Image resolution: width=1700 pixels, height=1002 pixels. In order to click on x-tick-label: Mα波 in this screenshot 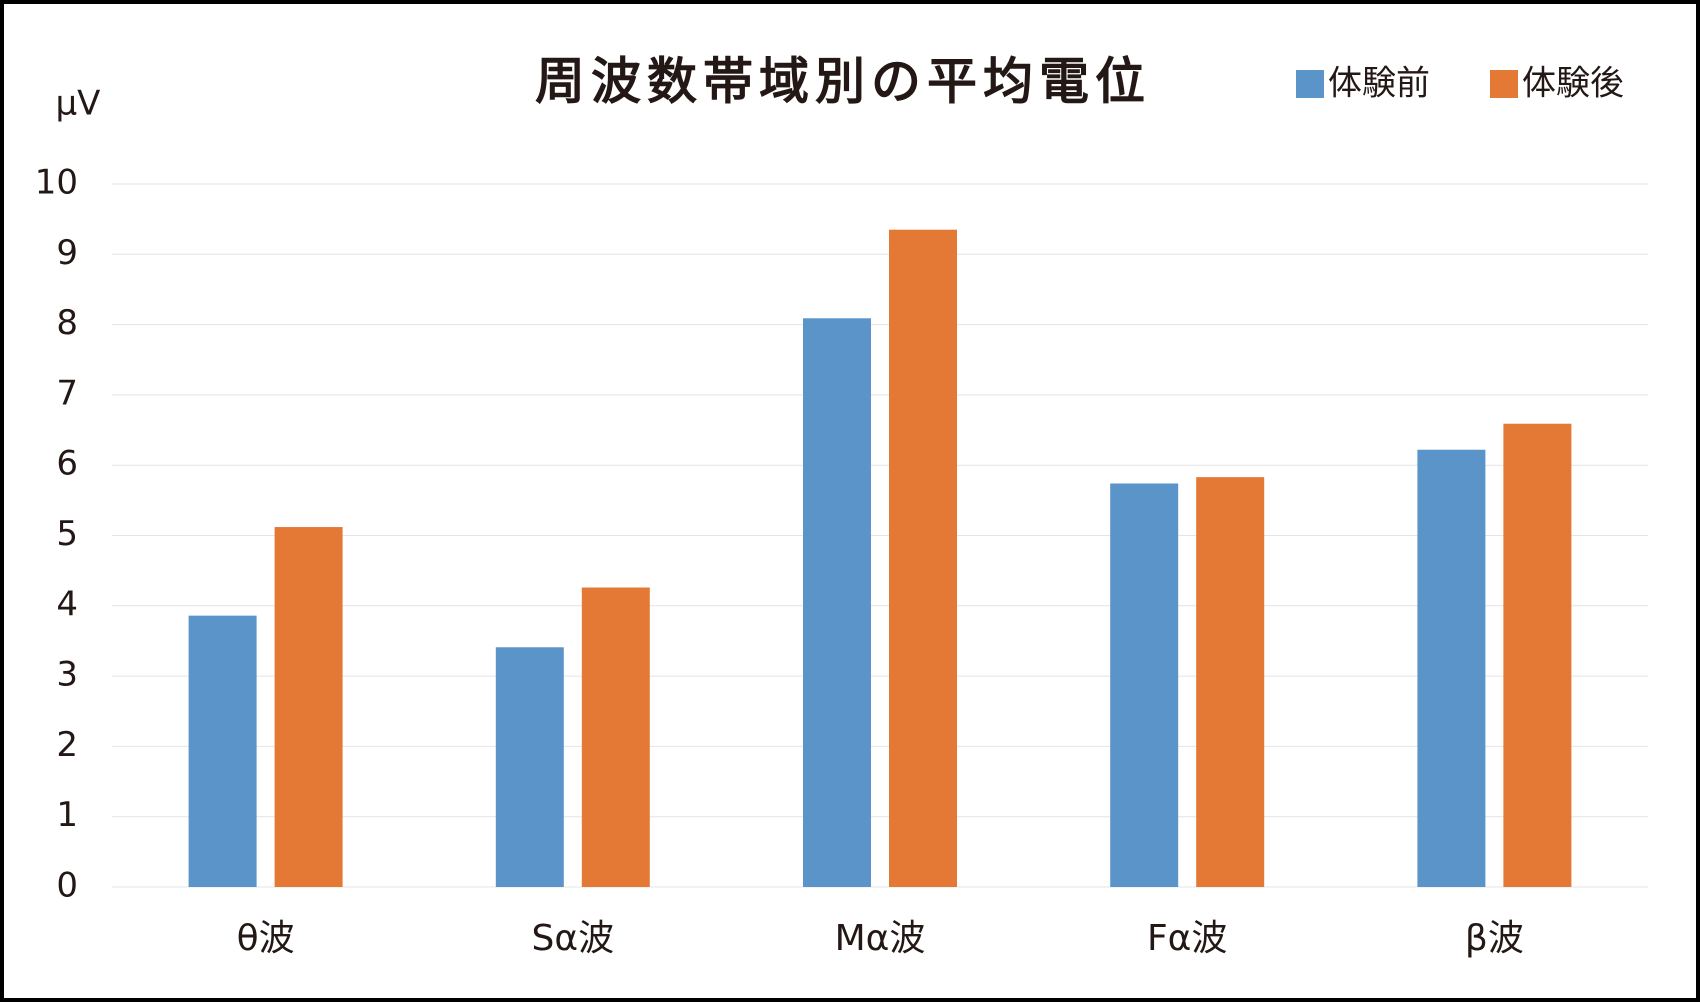, I will do `click(880, 938)`.